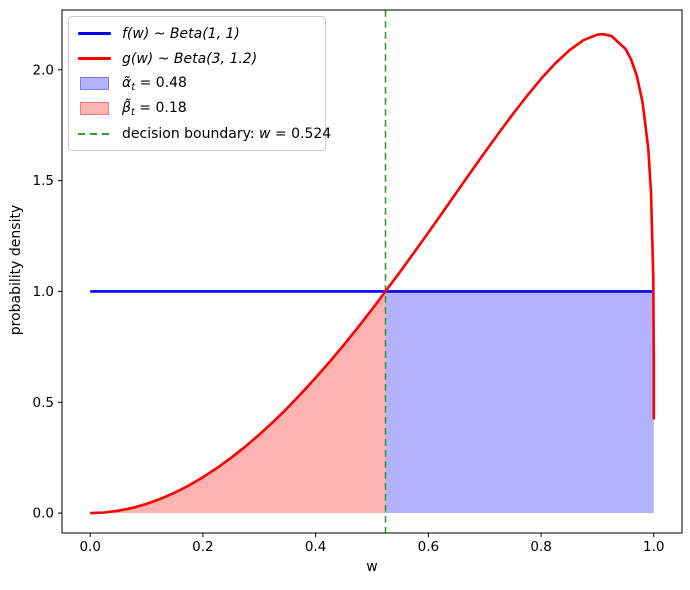 This screenshot has height=590, width=690. Describe the element at coordinates (372, 567) in the screenshot. I see `x-axis-label: w` at that location.